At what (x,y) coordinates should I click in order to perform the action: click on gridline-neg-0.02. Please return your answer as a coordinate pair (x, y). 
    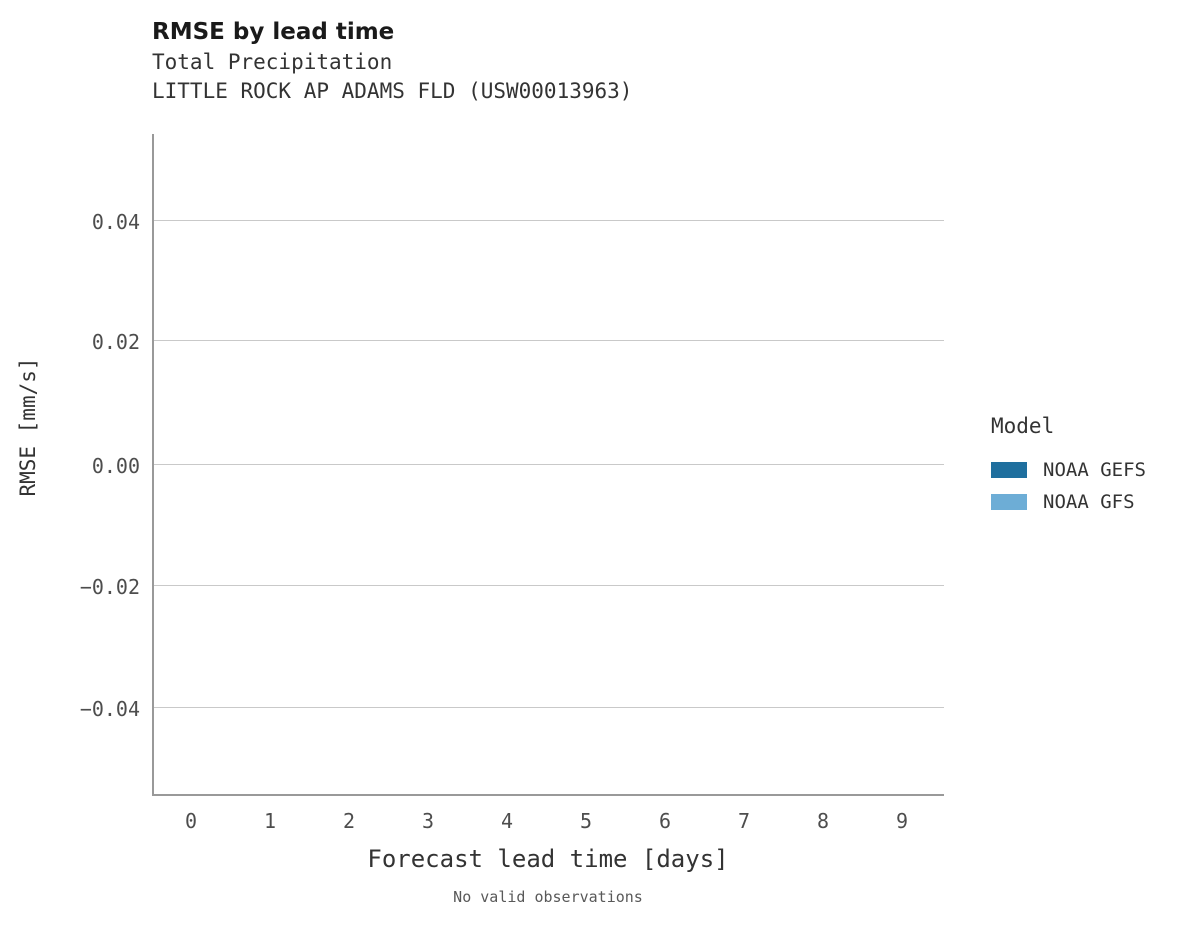
    Looking at the image, I should click on (549, 585).